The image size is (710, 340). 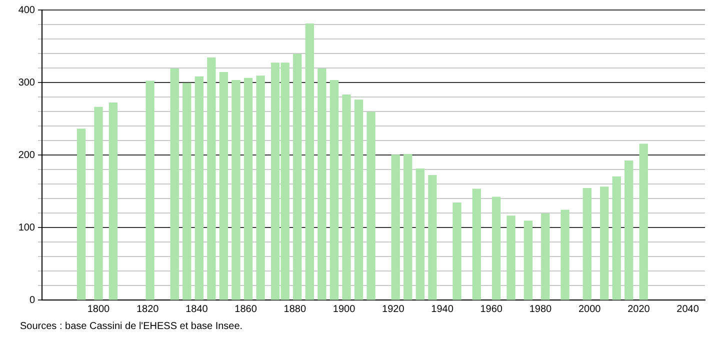 I want to click on source-note: Sources : base Cassini de l'EHESS et base Insee., so click(x=131, y=326).